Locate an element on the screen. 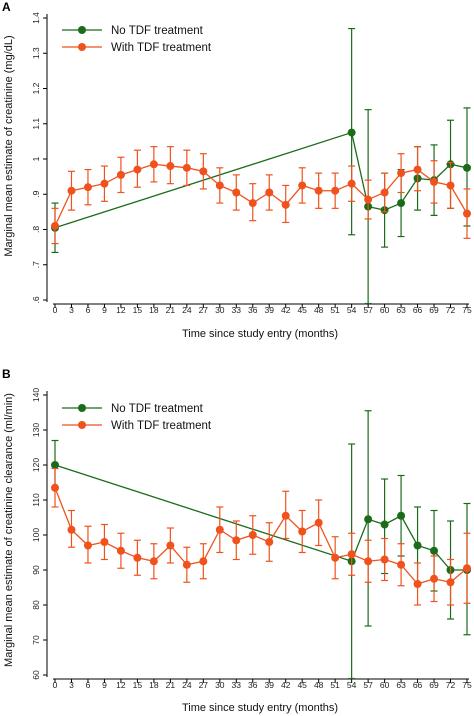 This screenshot has height=716, width=474. panel-a-legend-label-with-tdf: With TDF treatment is located at coordinates (161, 48).